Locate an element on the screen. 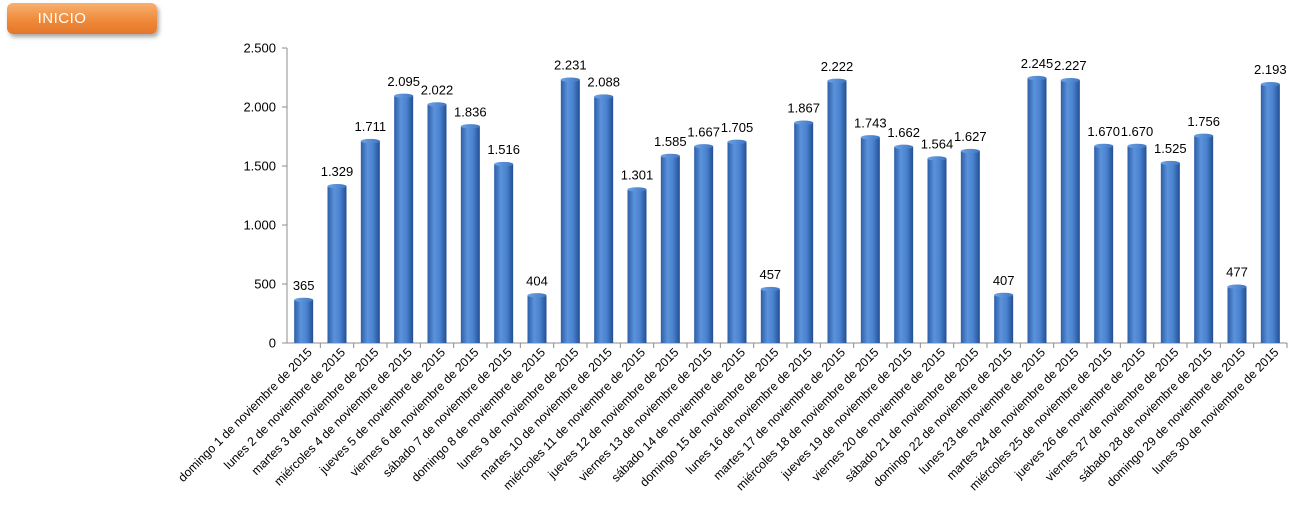 Image resolution: width=1298 pixels, height=510 pixels. data-label: 1.627 is located at coordinates (970, 136).